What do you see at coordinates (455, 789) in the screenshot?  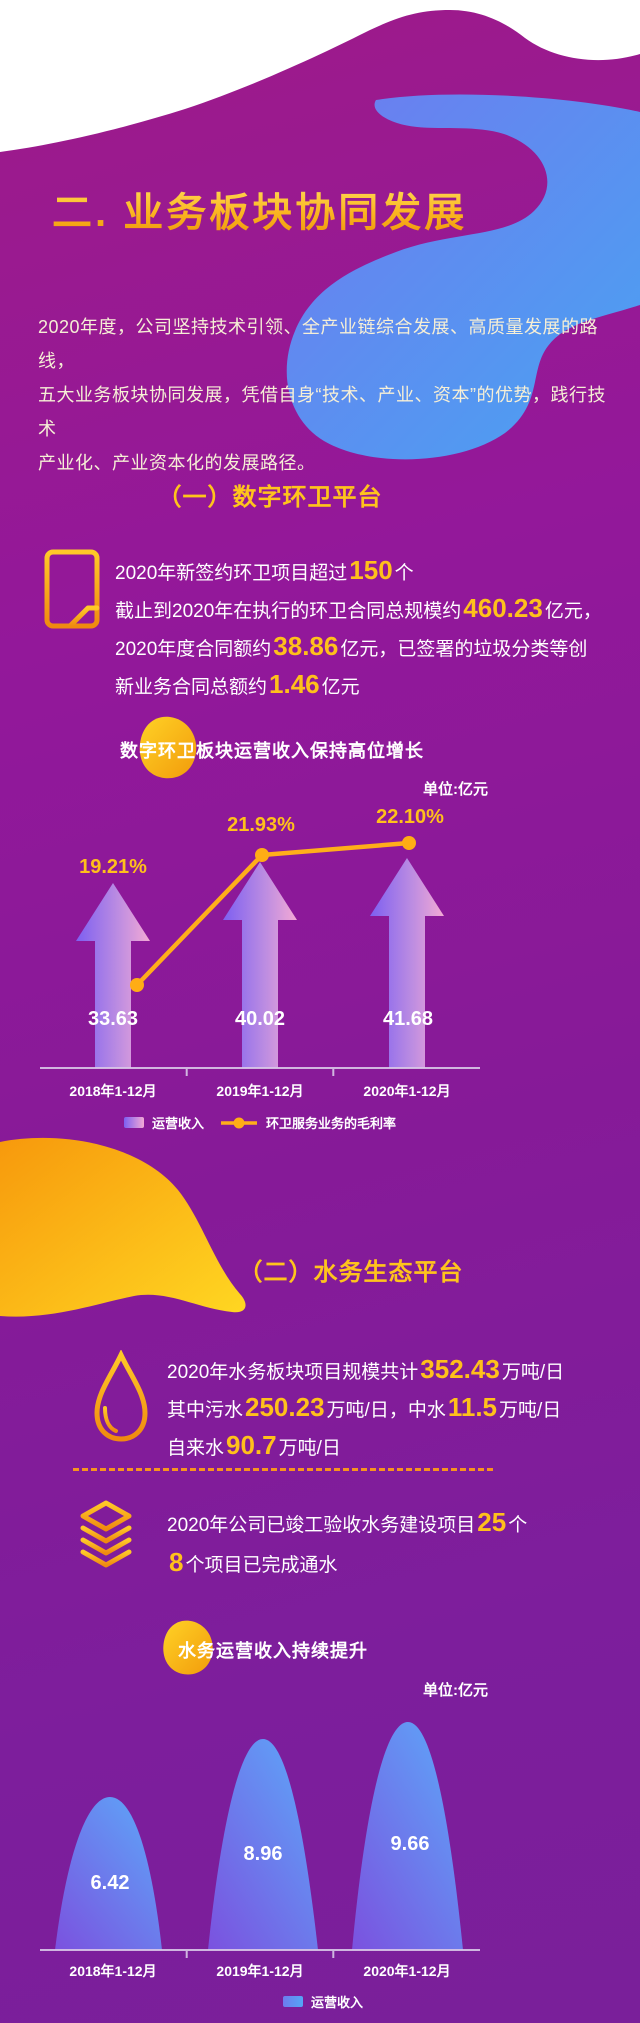 I see `chart1-unit-label: 单位:亿元` at bounding box center [455, 789].